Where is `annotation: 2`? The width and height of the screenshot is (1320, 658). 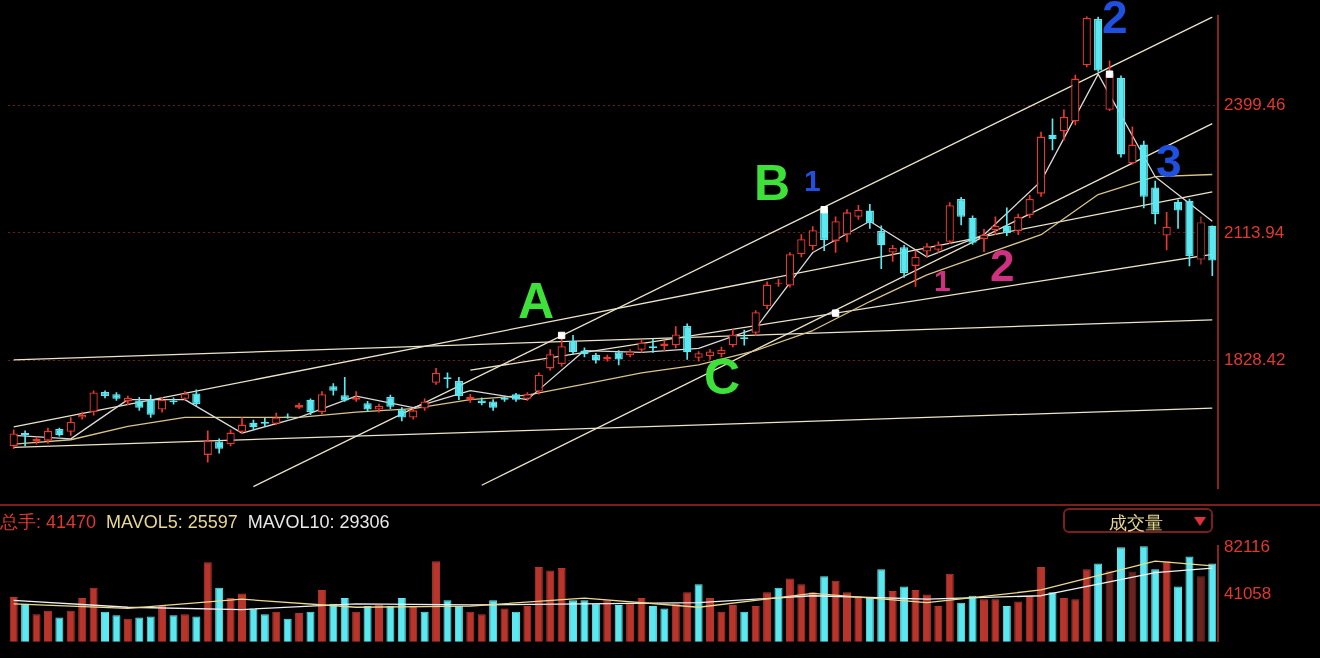
annotation: 2 is located at coordinates (1002, 265).